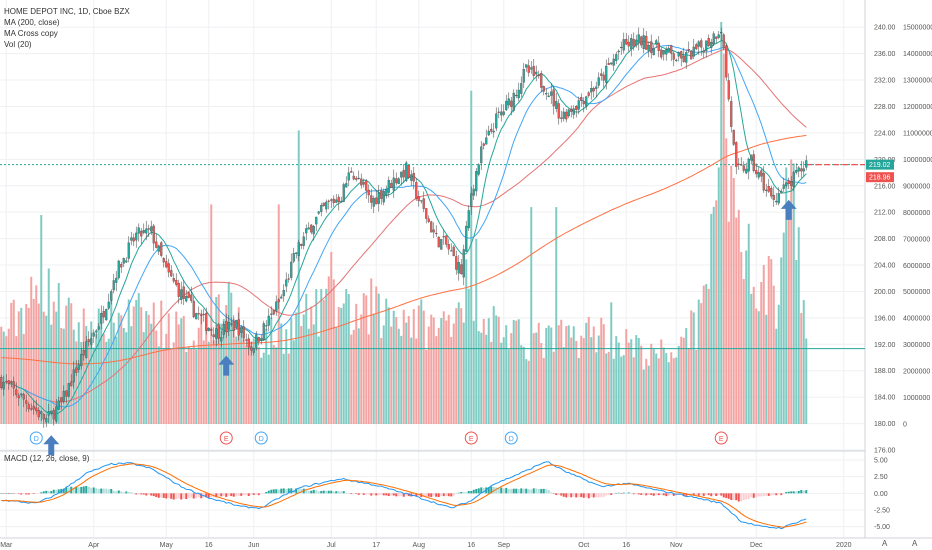 The width and height of the screenshot is (932, 550). Describe the element at coordinates (916, 398) in the screenshot. I see `volume-tick-label: 1000000` at that location.